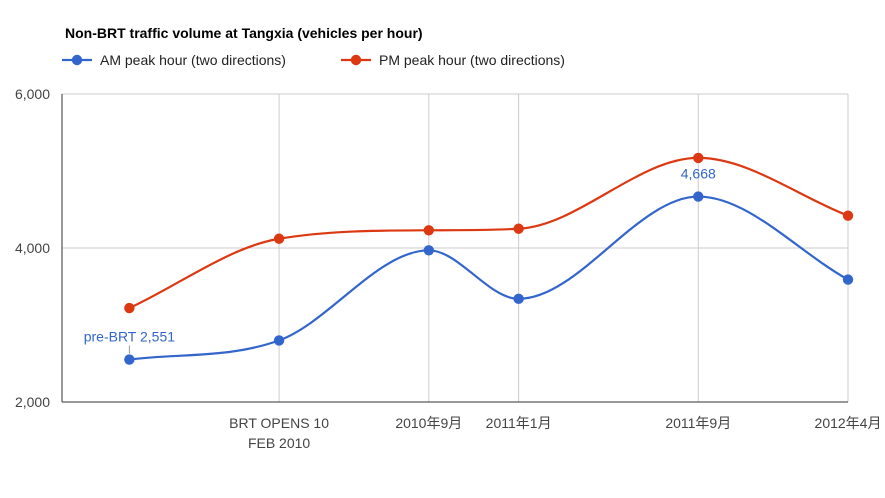  What do you see at coordinates (472, 60) in the screenshot?
I see `legend-label-pm: PM peak hour (two directions)` at bounding box center [472, 60].